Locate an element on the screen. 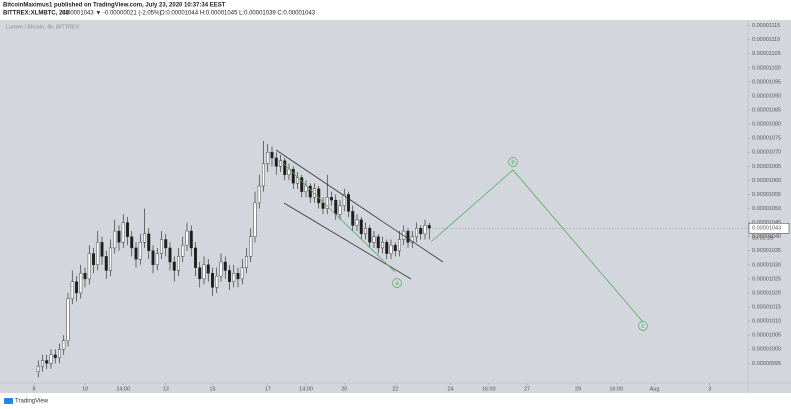 The width and height of the screenshot is (791, 409). brand-logo is located at coordinates (8, 401).